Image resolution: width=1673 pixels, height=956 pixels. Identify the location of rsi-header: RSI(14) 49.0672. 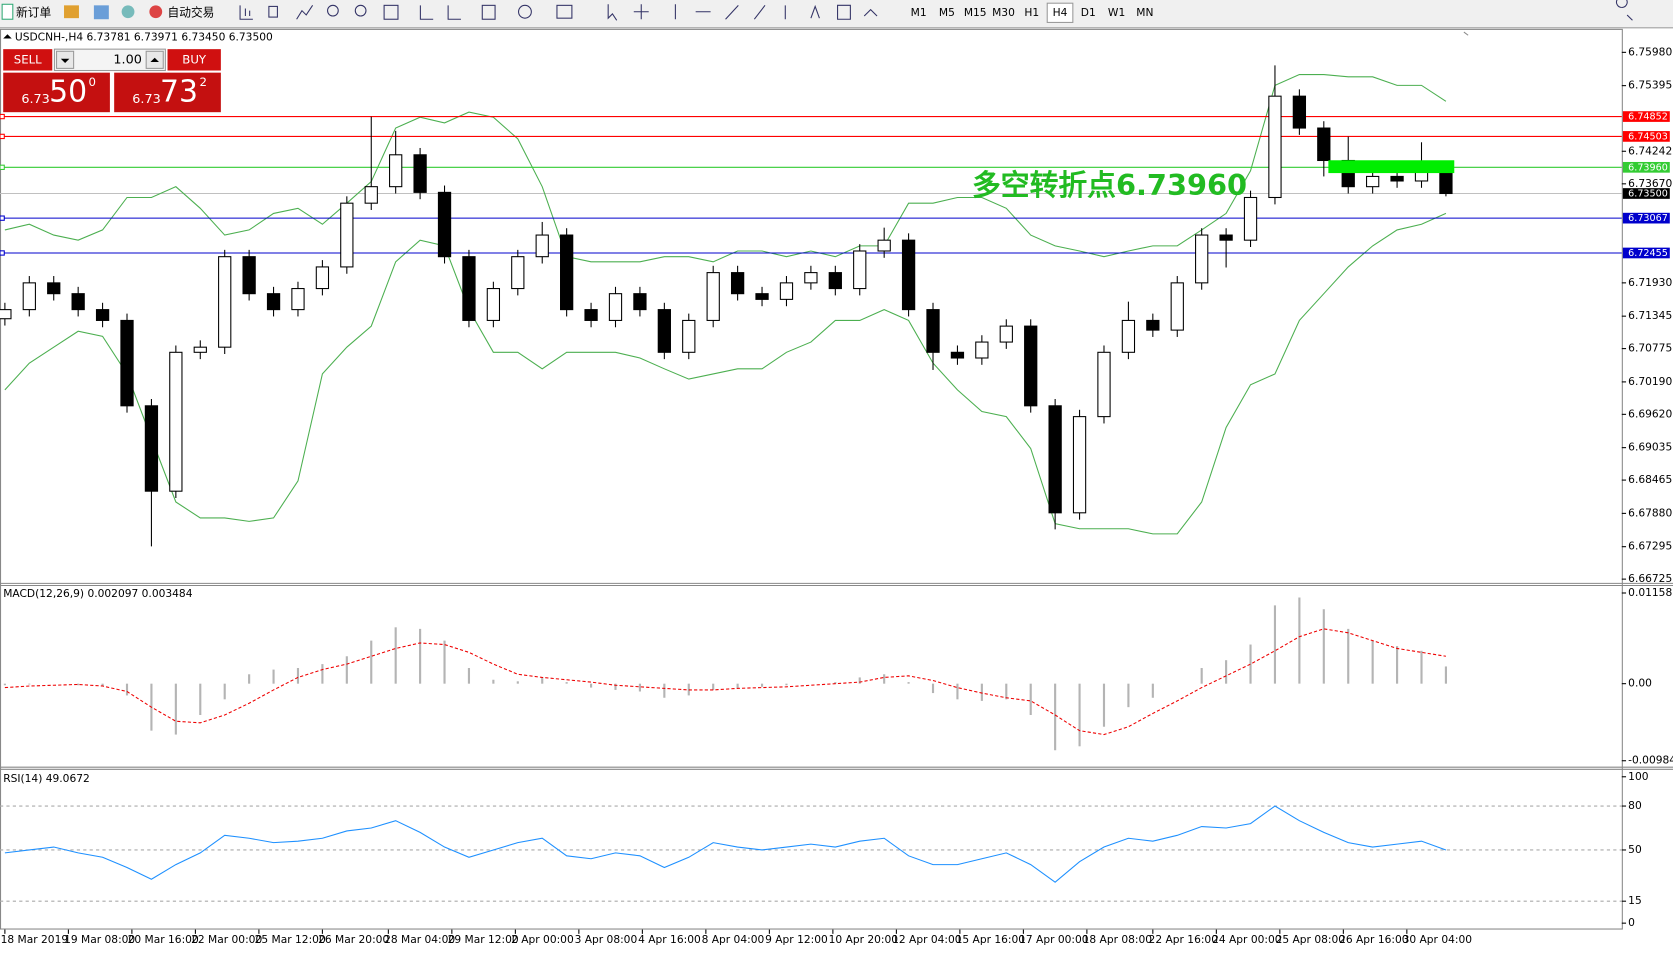
(46, 778).